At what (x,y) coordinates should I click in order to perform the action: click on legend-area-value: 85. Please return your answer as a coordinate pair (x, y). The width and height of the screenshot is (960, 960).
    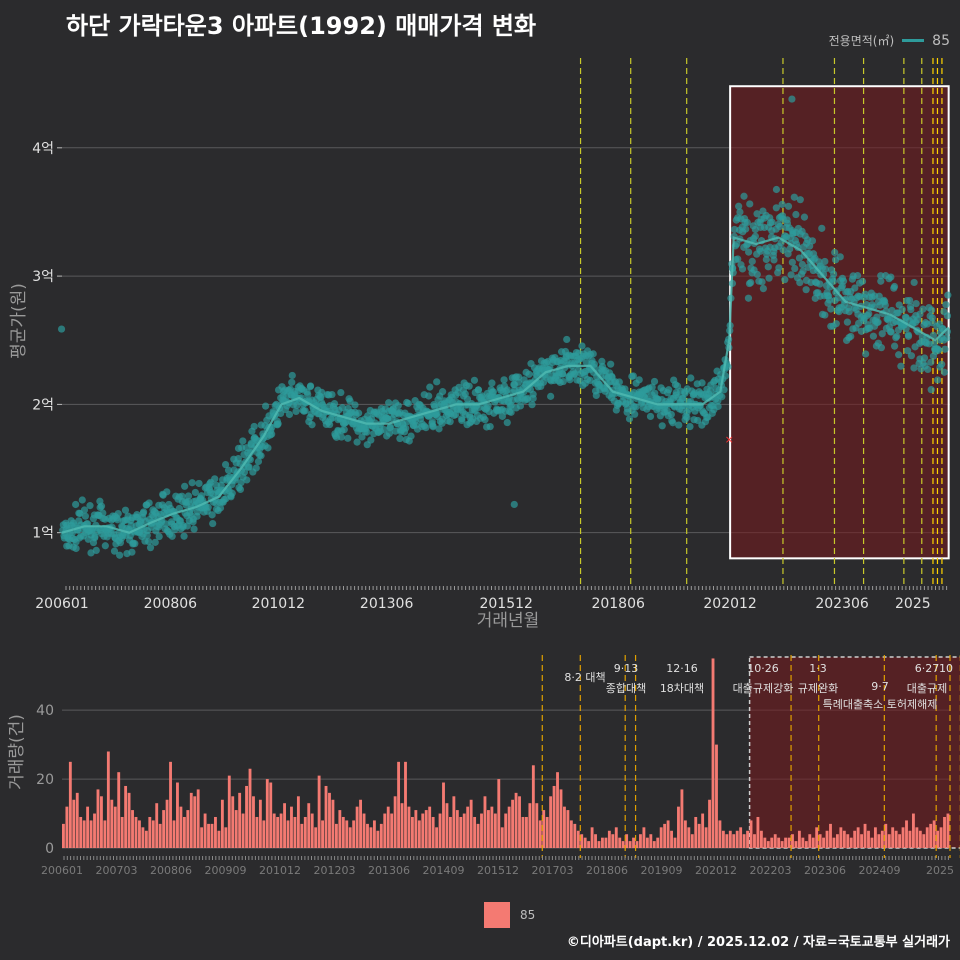
    Looking at the image, I should click on (941, 40).